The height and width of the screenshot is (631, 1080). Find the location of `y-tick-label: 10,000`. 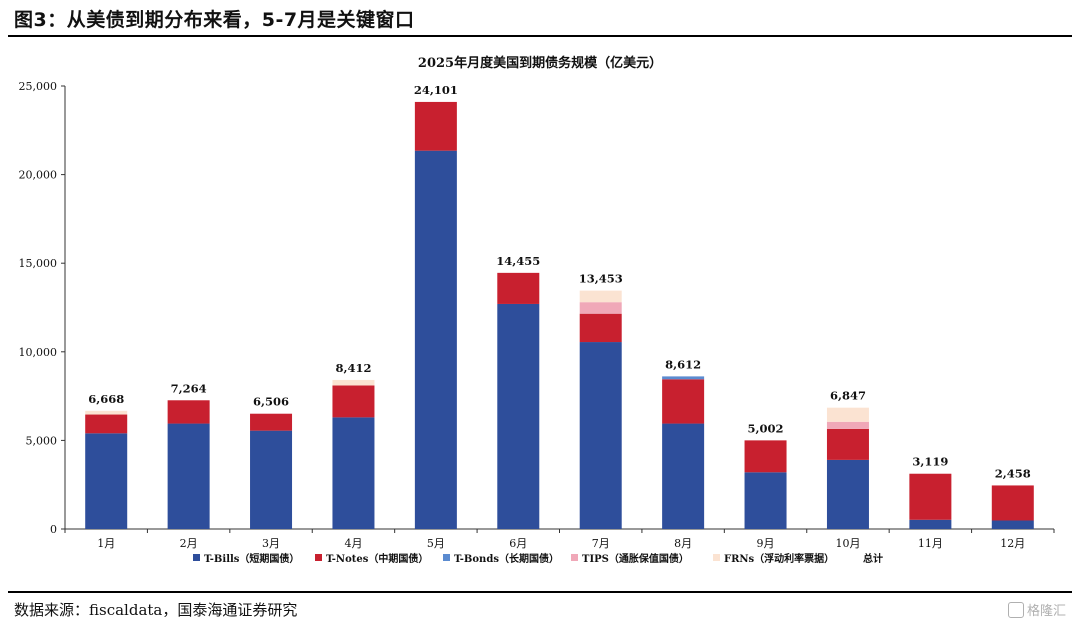

y-tick-label: 10,000 is located at coordinates (38, 352).